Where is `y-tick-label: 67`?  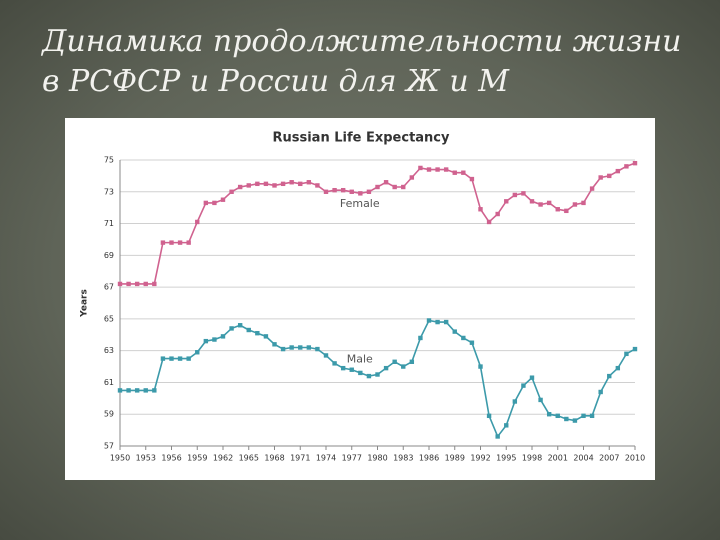
y-tick-label: 67 is located at coordinates (109, 287).